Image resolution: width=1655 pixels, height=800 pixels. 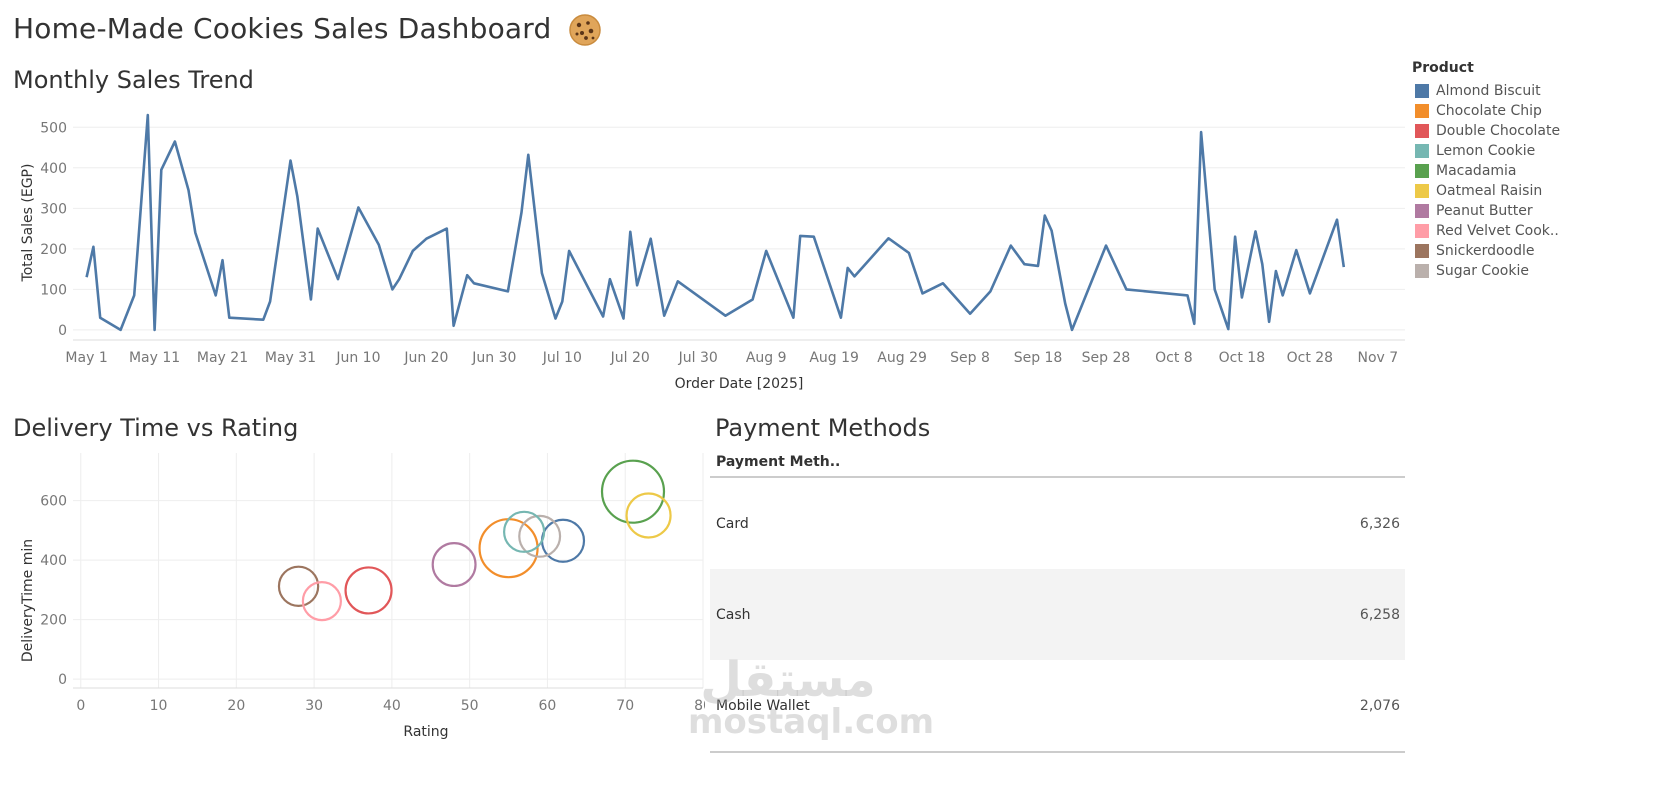 I want to click on legend-label: Peanut Butter, so click(x=1484, y=211).